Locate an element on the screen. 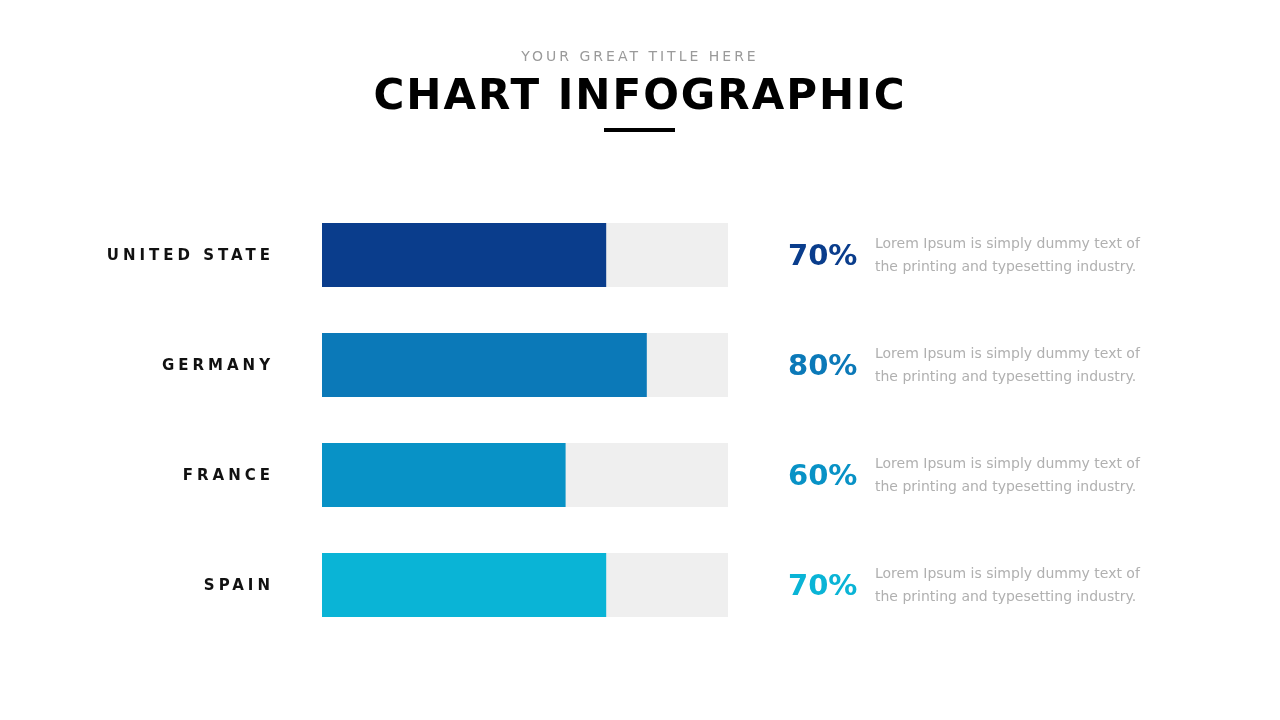 The width and height of the screenshot is (1280, 720). data-label: 60% is located at coordinates (823, 475).